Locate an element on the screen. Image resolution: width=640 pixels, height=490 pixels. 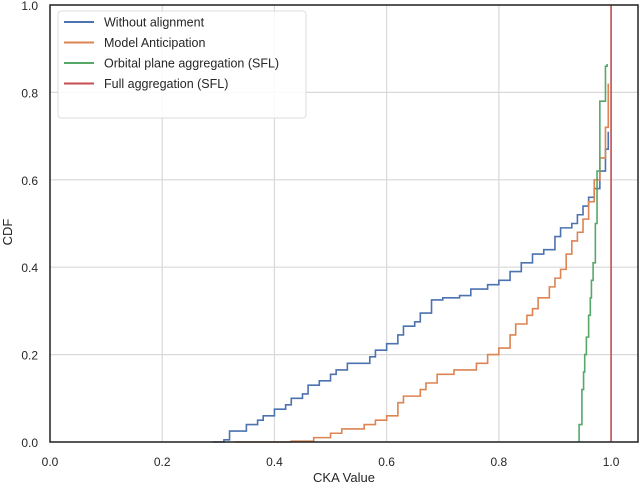
y-tick-label: 0.8 is located at coordinates (29, 93).